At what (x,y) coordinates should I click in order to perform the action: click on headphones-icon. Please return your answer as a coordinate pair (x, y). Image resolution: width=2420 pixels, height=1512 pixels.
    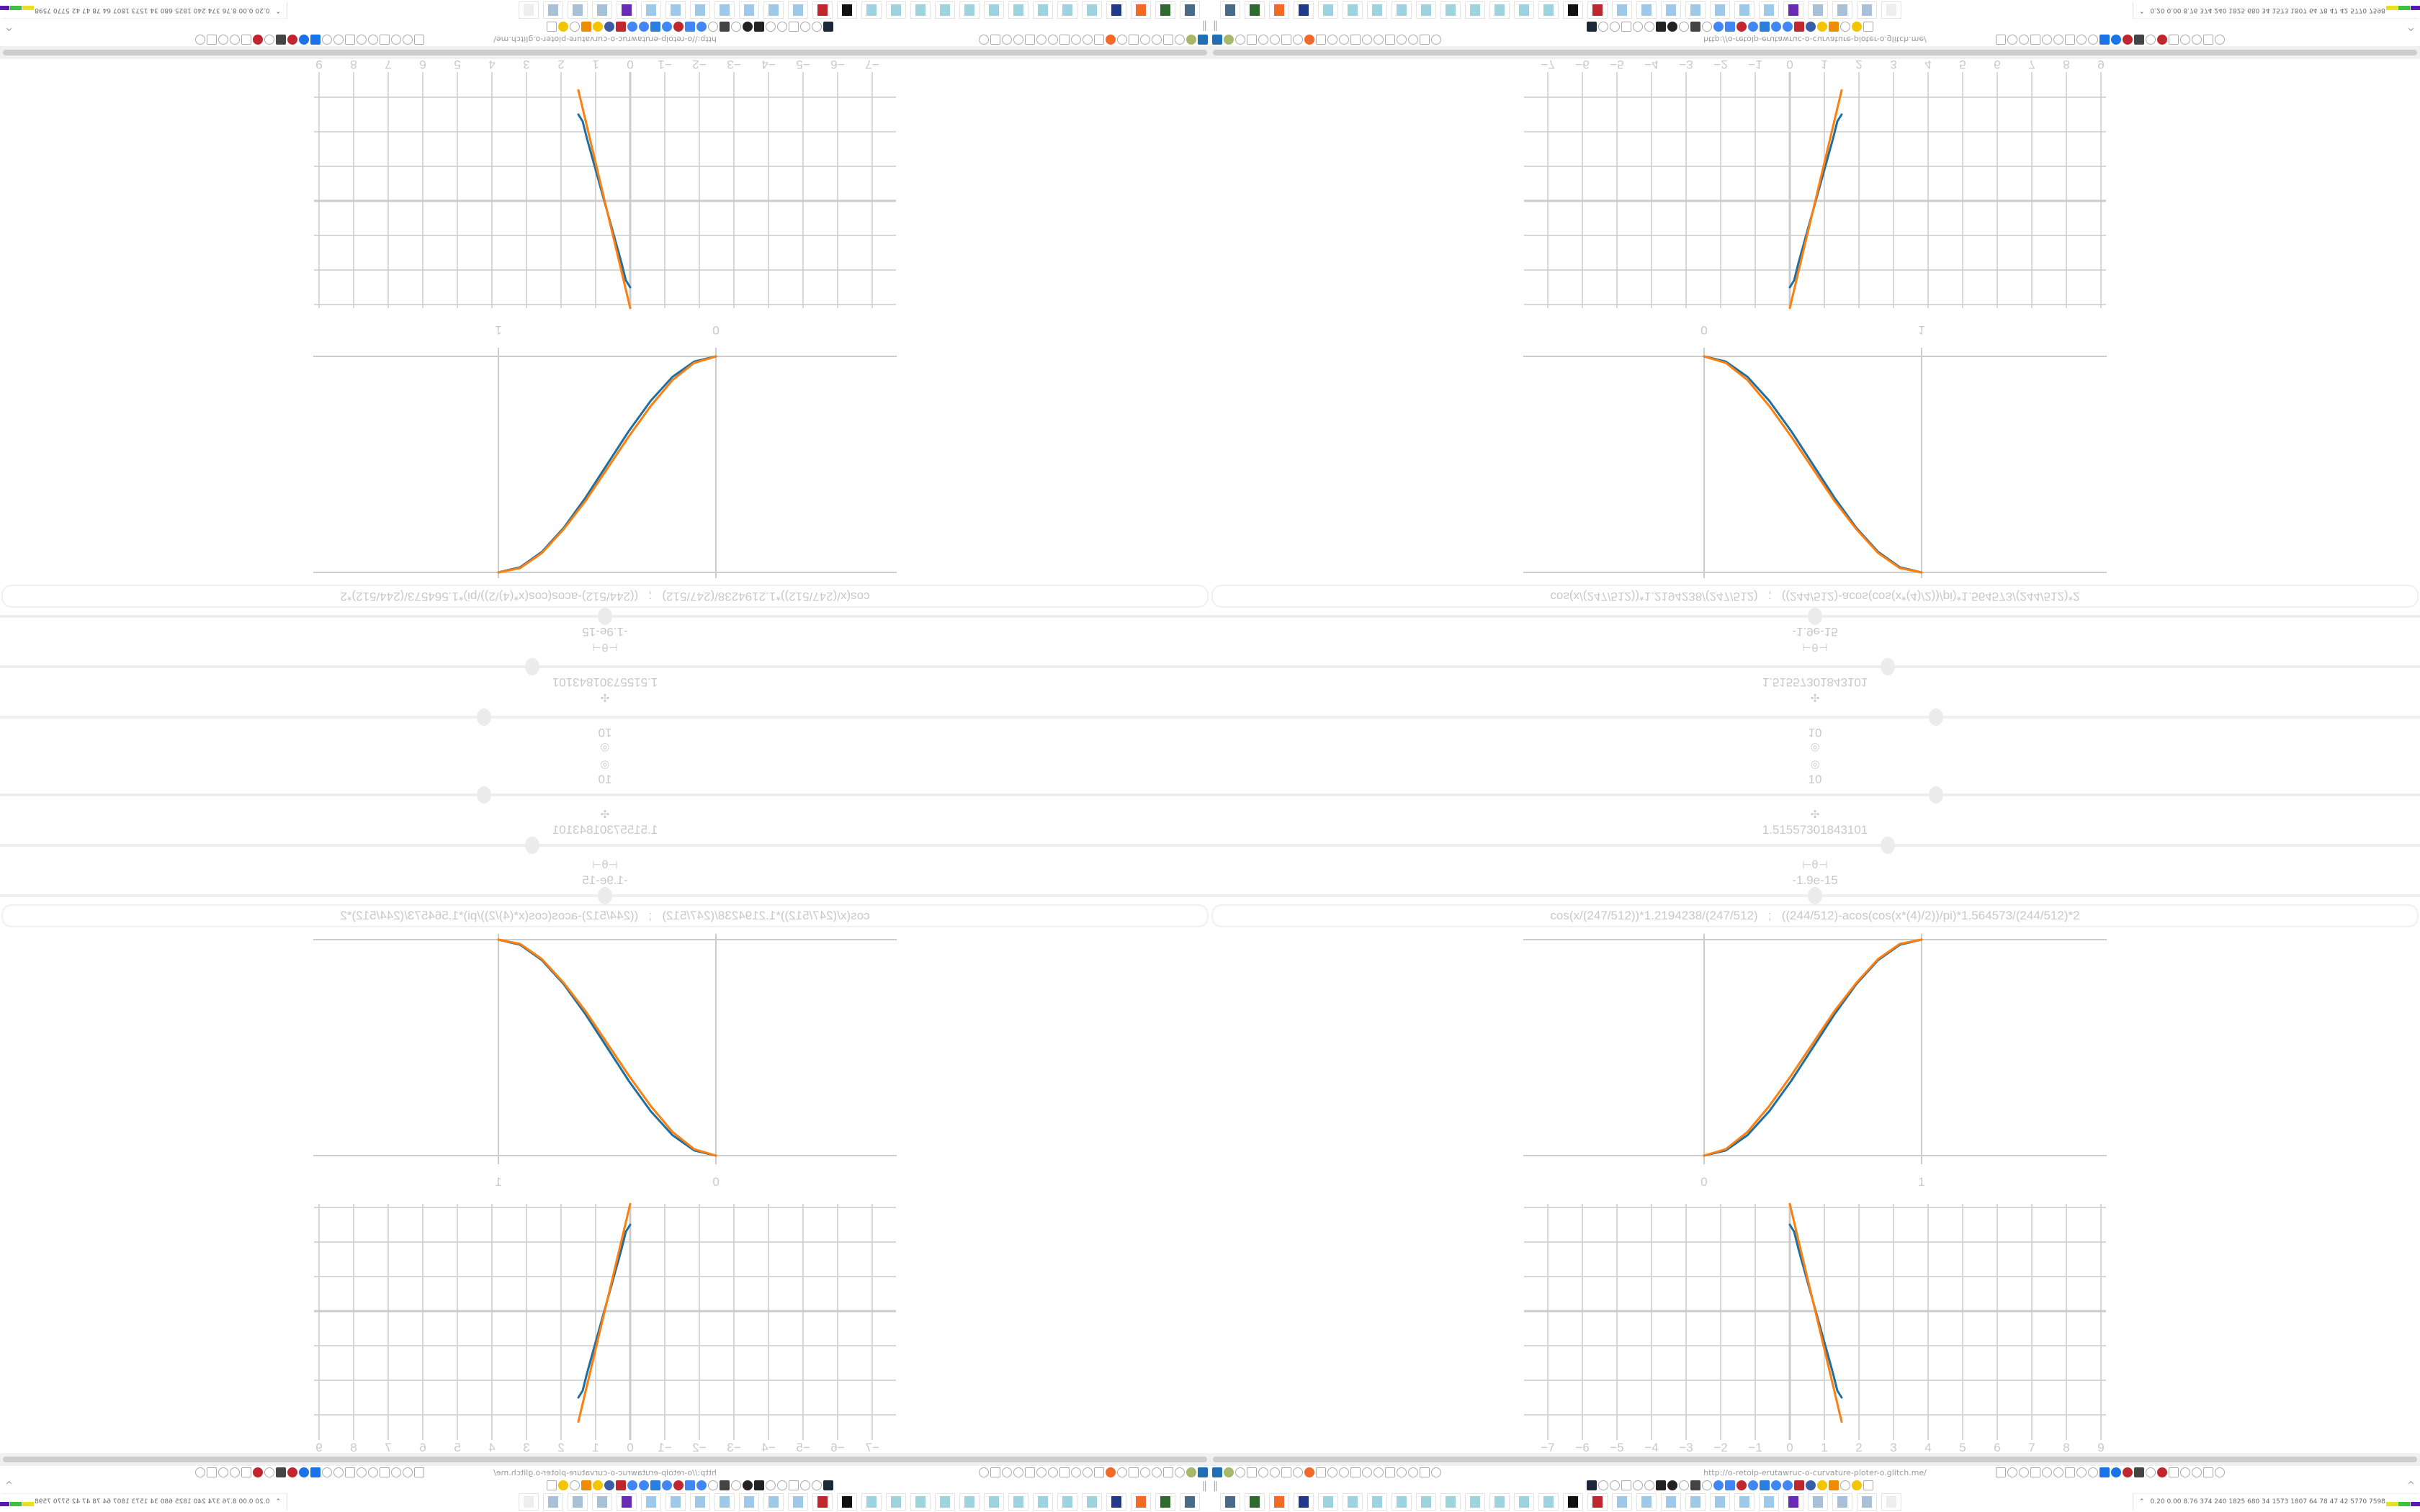
    Looking at the image, I should click on (1263, 1472).